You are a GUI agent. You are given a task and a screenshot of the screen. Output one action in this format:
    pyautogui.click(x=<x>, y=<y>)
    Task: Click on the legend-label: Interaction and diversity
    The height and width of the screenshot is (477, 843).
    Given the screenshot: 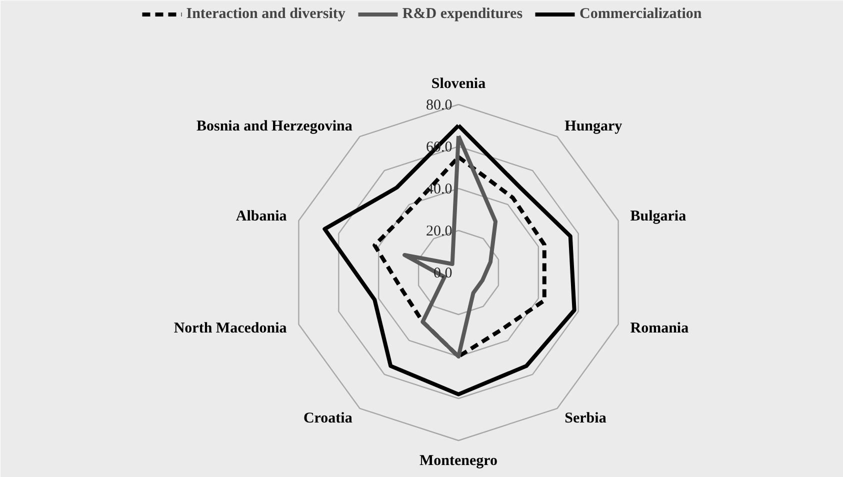 What is the action you would take?
    pyautogui.click(x=266, y=14)
    